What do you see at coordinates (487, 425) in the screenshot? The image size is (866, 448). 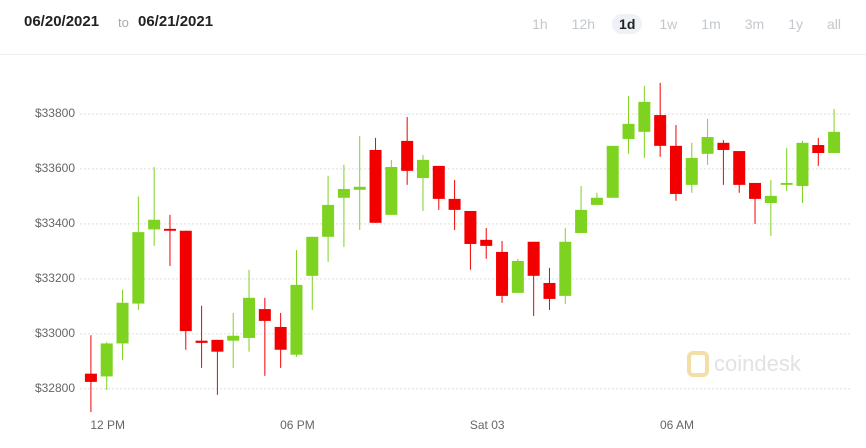 I see `x-tick-label: Sat 03` at bounding box center [487, 425].